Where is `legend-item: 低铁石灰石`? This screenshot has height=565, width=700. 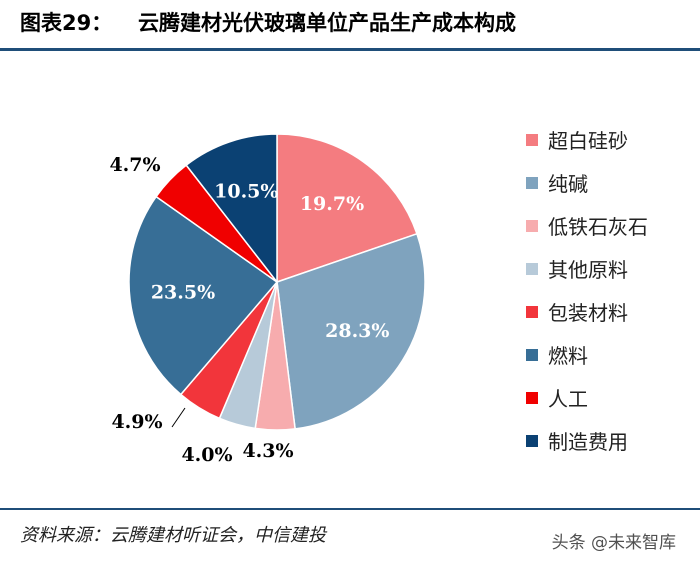 legend-item: 低铁石灰石 is located at coordinates (587, 225).